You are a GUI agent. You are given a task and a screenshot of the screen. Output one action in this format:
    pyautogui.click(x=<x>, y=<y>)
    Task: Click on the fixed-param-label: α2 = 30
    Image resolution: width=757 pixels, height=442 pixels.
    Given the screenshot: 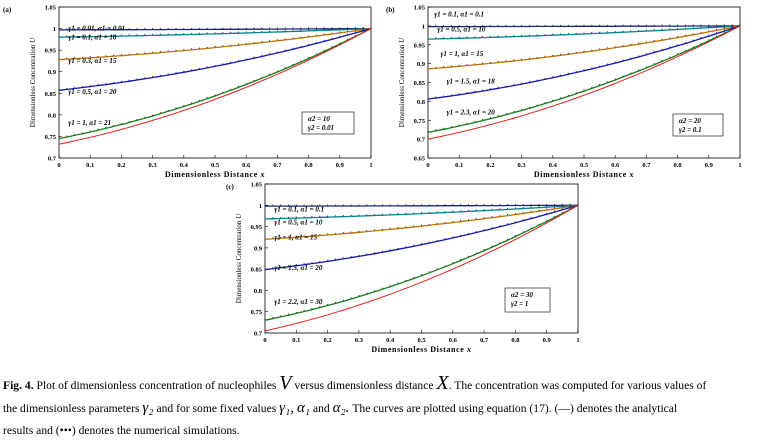 What is the action you would take?
    pyautogui.click(x=522, y=295)
    